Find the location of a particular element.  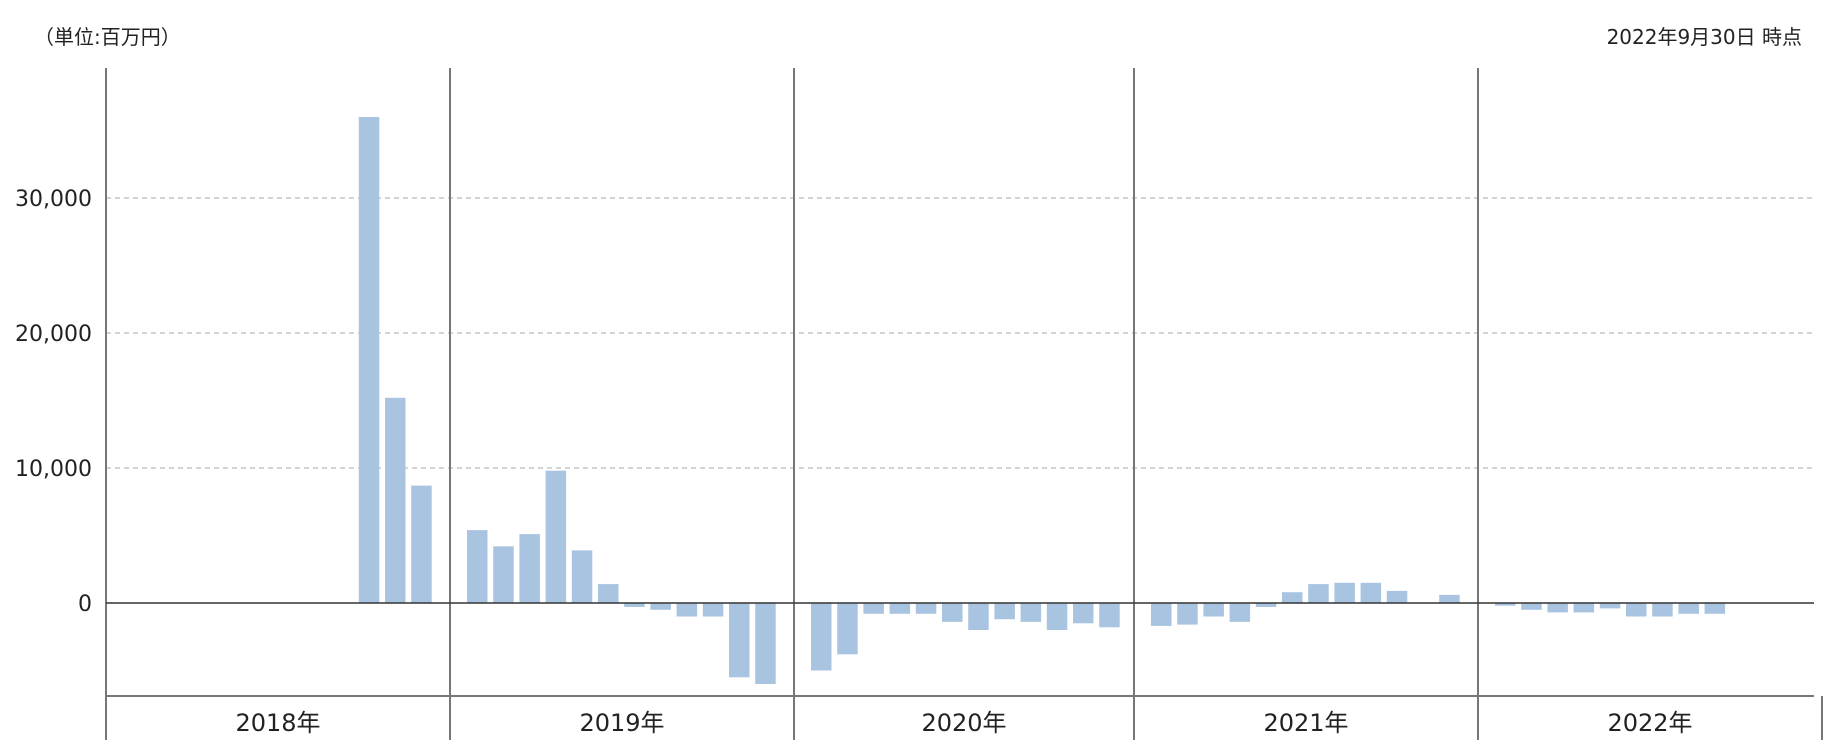

y-tick-label: 30,000 is located at coordinates (53, 199).